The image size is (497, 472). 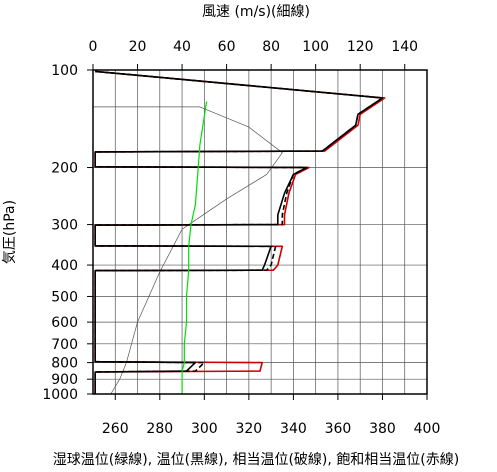 I want to click on bottom-tick-400: 400, so click(x=427, y=429).